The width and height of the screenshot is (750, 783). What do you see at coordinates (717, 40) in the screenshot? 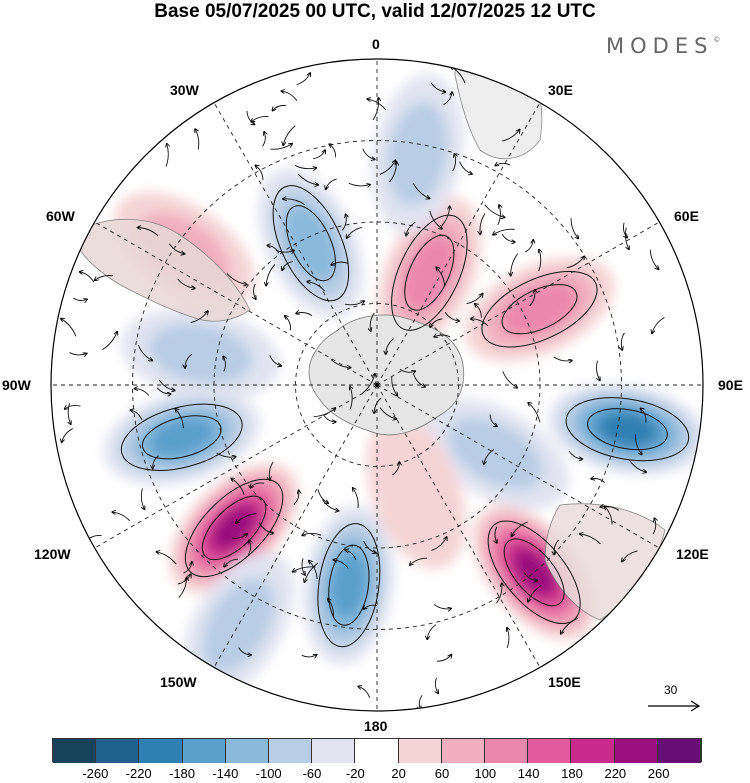
I see `logo-copyright-mark: ©` at bounding box center [717, 40].